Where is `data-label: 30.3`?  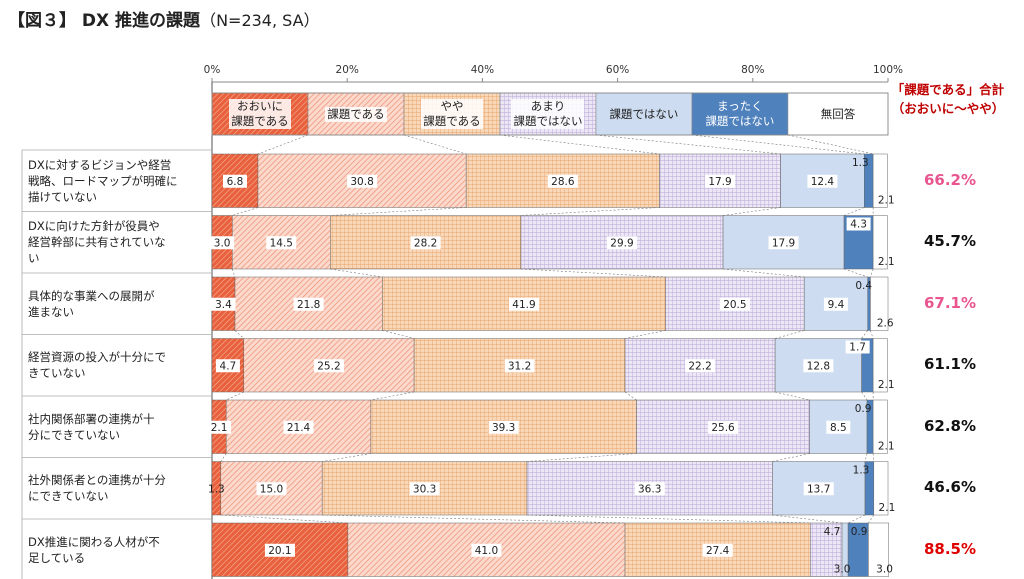
data-label: 30.3 is located at coordinates (424, 489).